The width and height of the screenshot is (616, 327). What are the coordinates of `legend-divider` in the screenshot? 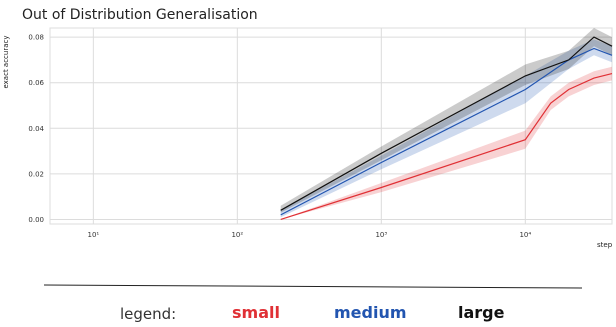 It's located at (313, 286).